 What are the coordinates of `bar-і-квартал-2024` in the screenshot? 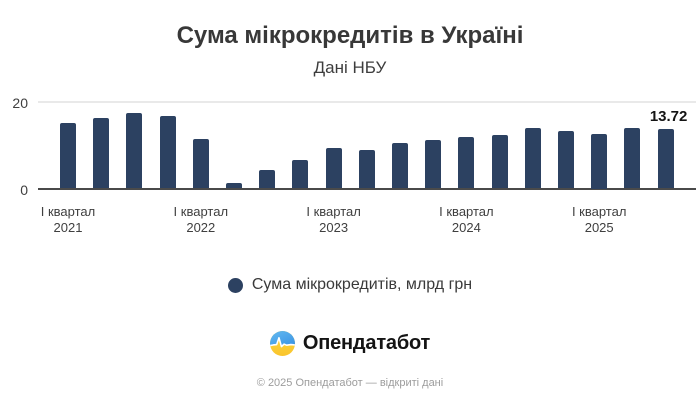 It's located at (466, 162).